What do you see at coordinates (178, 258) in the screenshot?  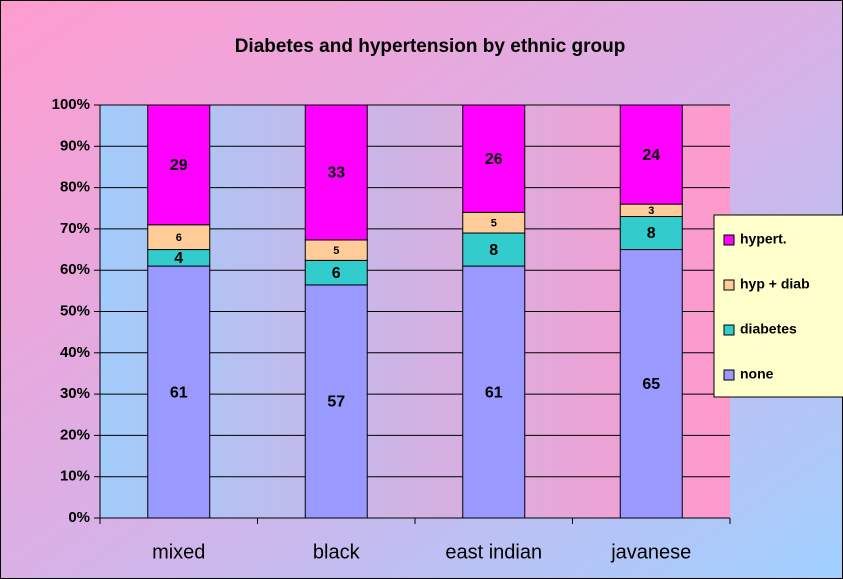 I see `data-label: 4` at bounding box center [178, 258].